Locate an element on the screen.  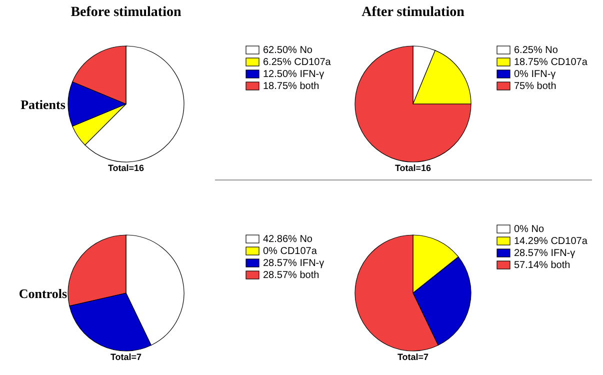
pie-slice is located at coordinates (413, 104).